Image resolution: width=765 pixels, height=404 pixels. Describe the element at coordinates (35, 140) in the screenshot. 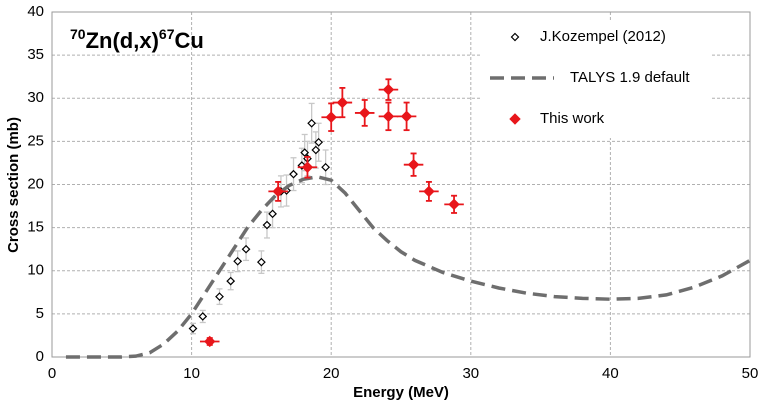

I see `y-tick-label: 25` at that location.